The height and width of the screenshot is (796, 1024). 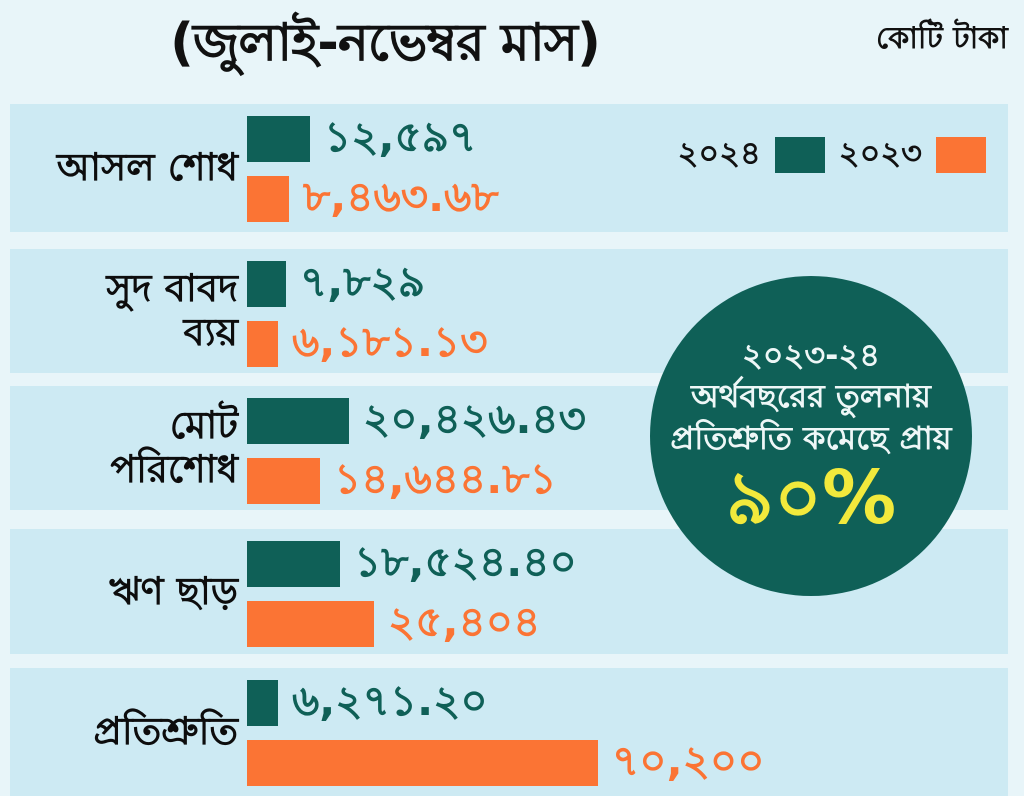 I want to click on legend-swatch-2023, so click(x=961, y=155).